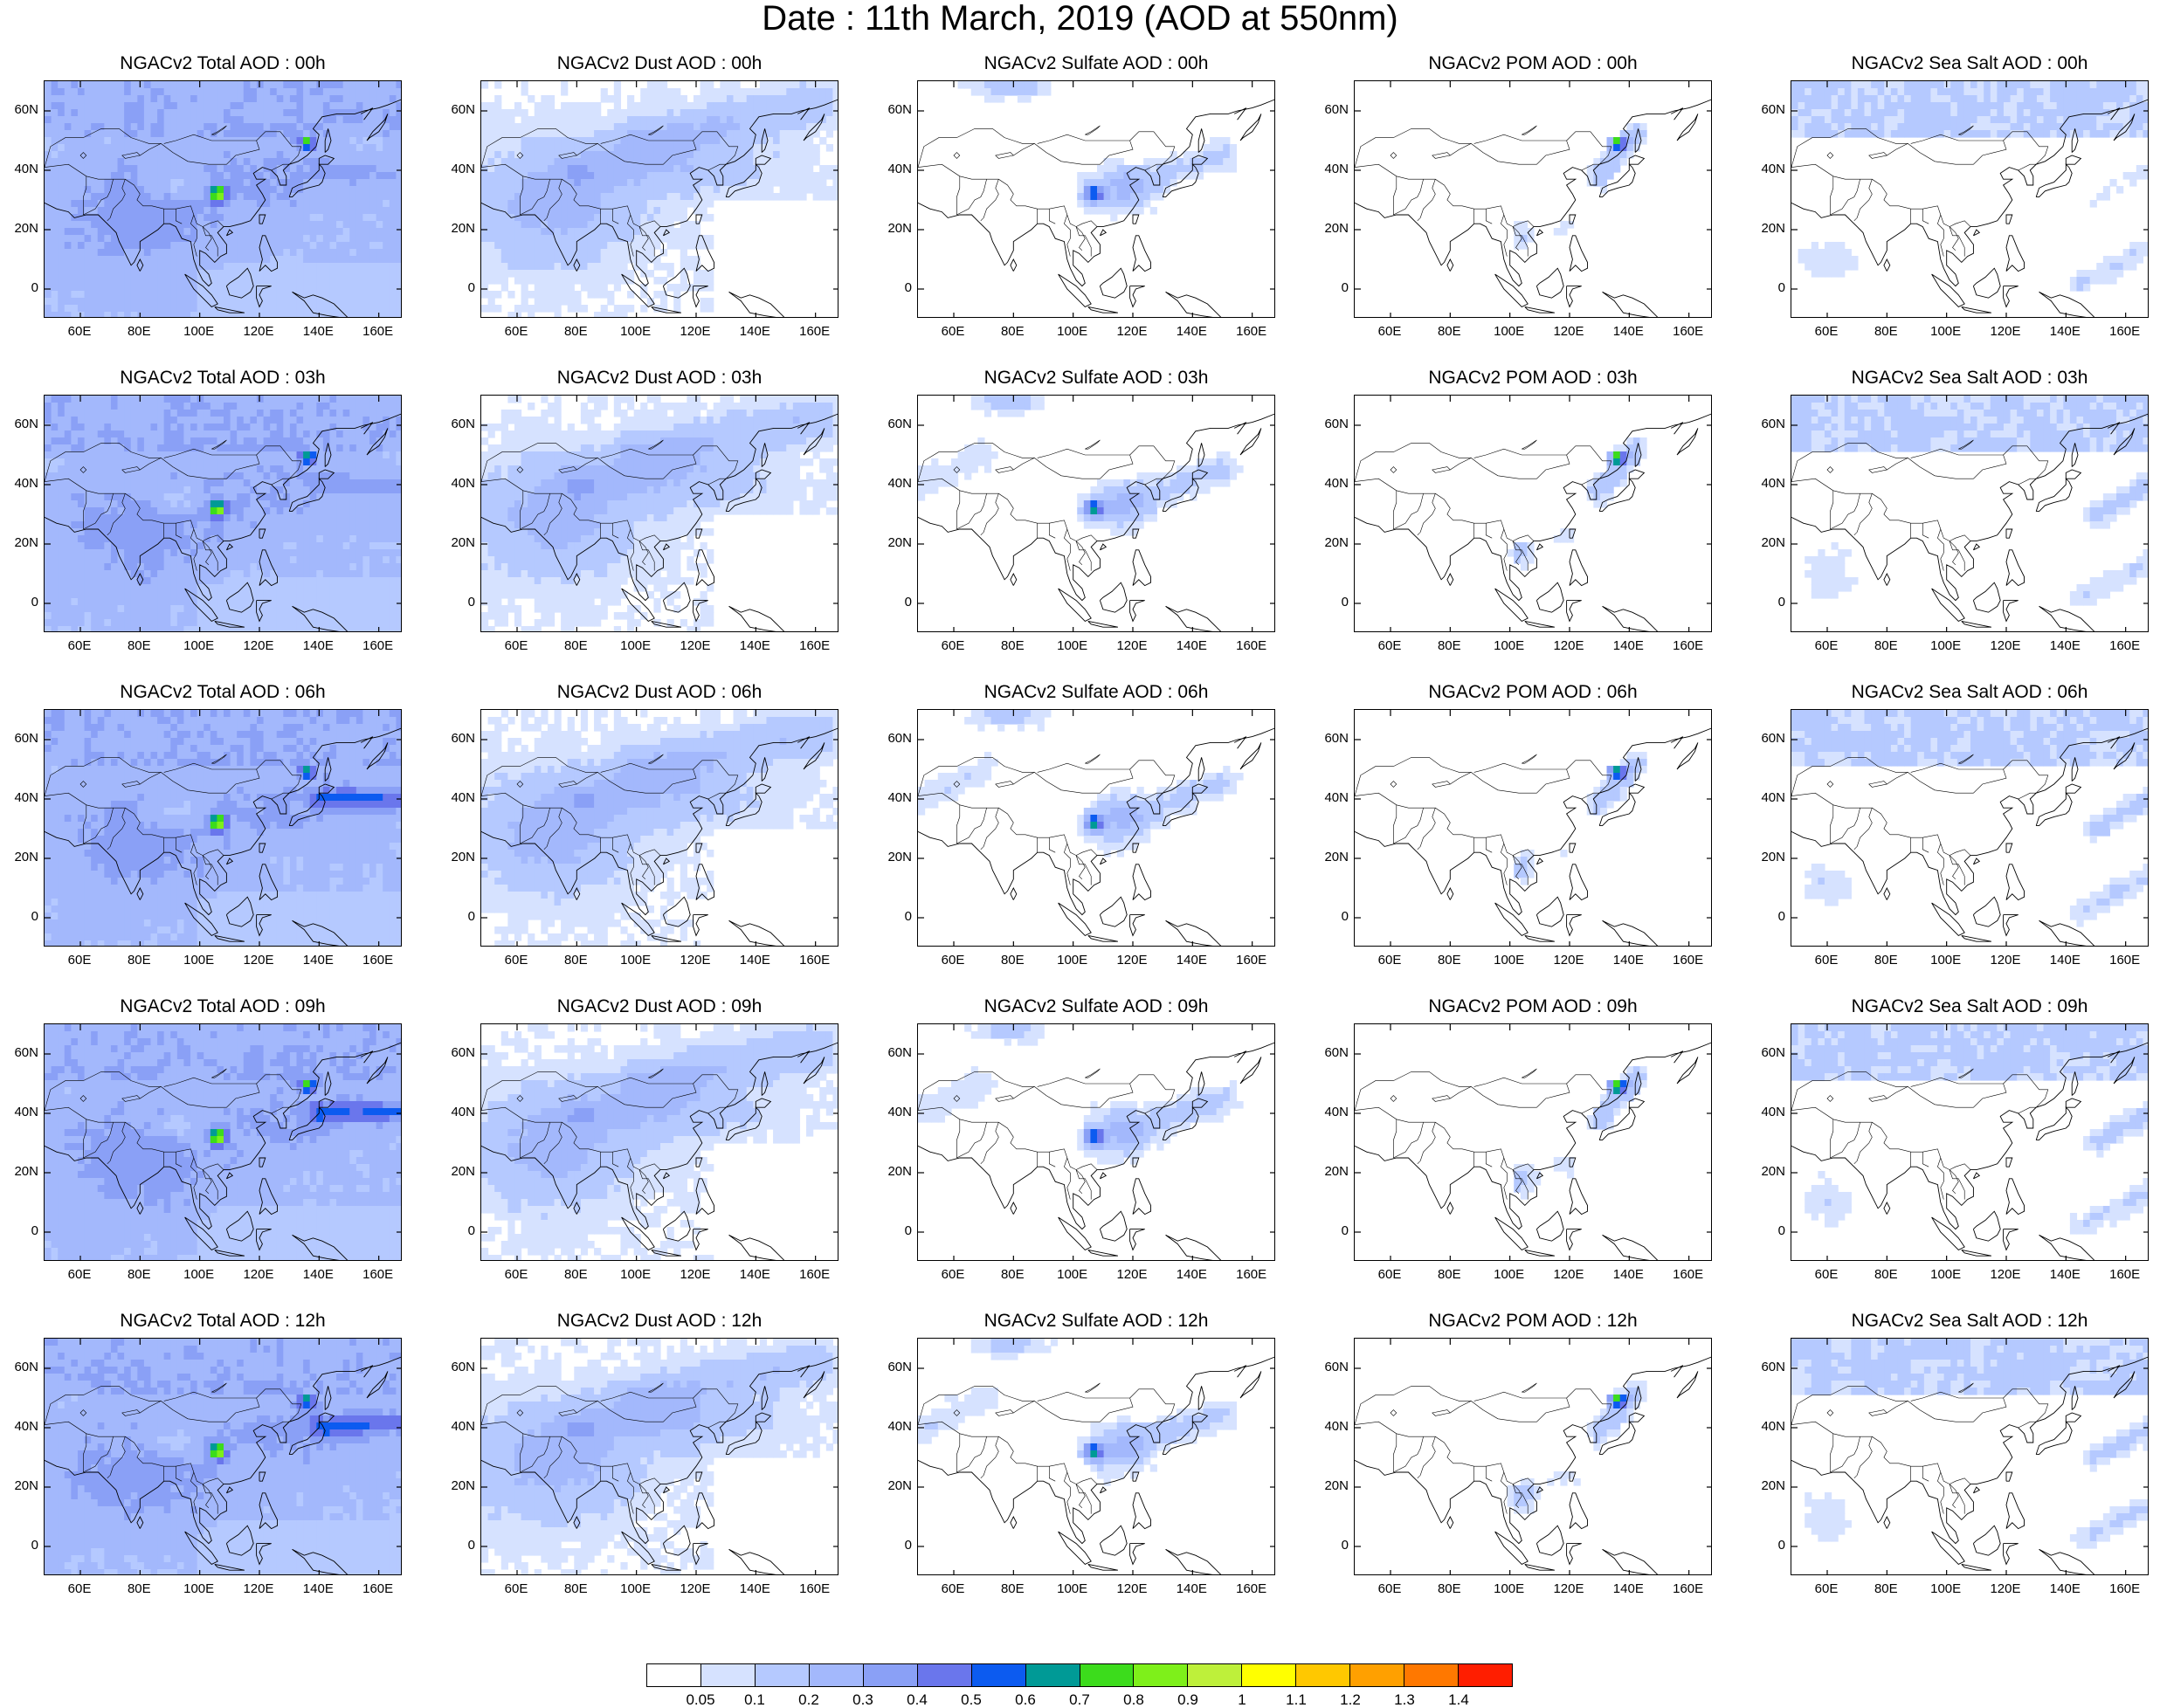 Image resolution: width=2160 pixels, height=1708 pixels. What do you see at coordinates (1096, 1006) in the screenshot?
I see `panel-title: NGACv2 Sulfate AOD : 09h` at bounding box center [1096, 1006].